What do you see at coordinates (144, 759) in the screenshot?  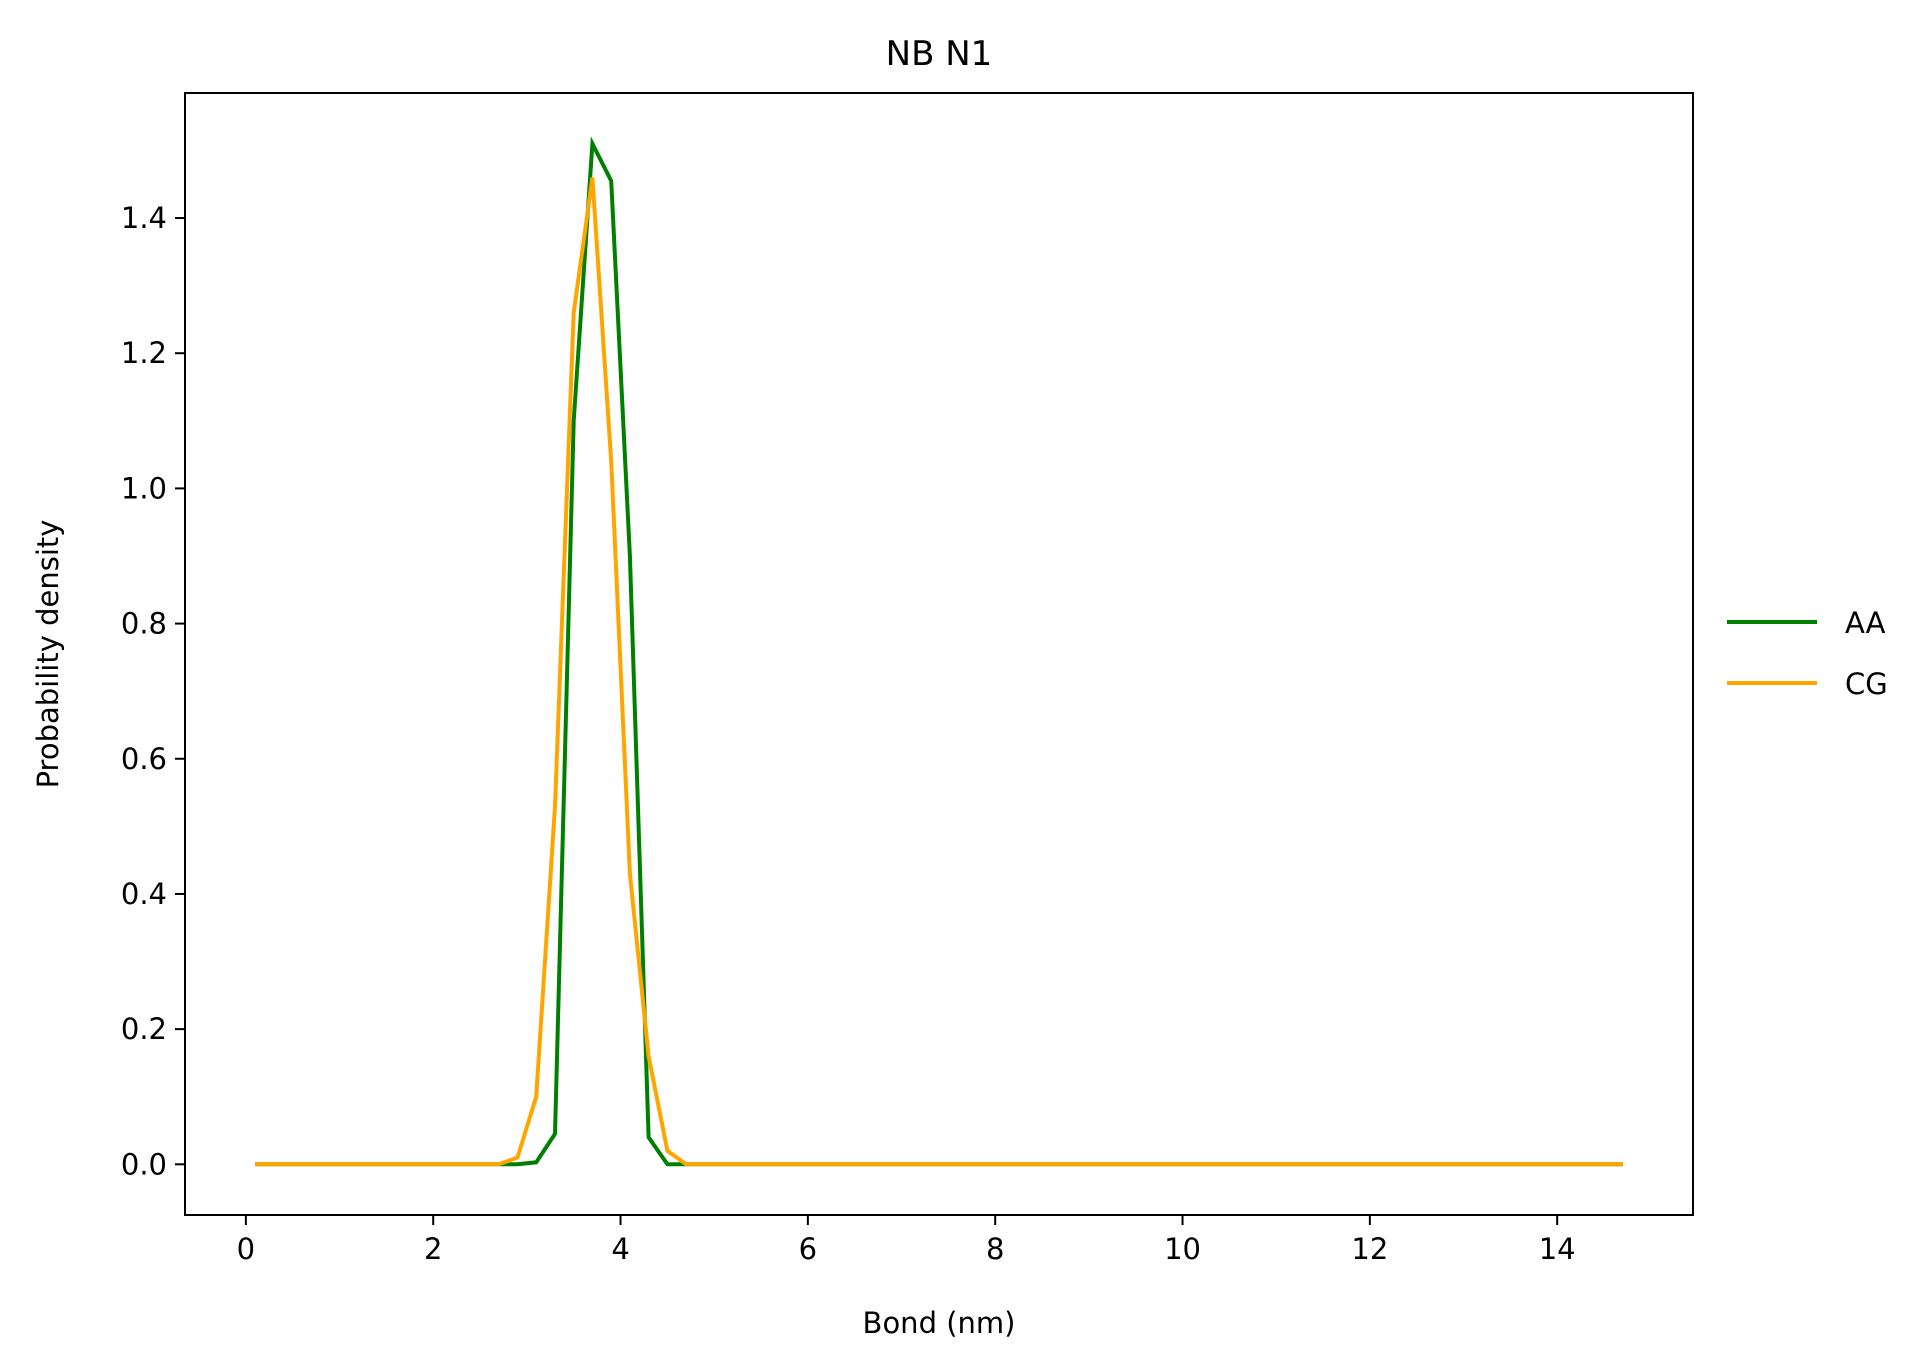 I see `y-tick-label: 0.6` at bounding box center [144, 759].